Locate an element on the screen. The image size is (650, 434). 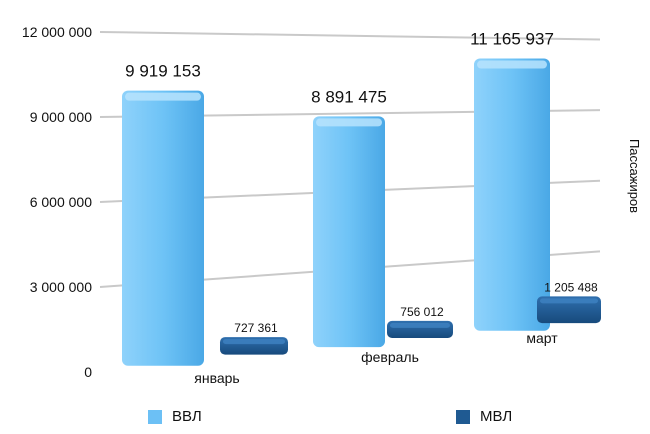
legend-item-mvl: МВЛ is located at coordinates (484, 416).